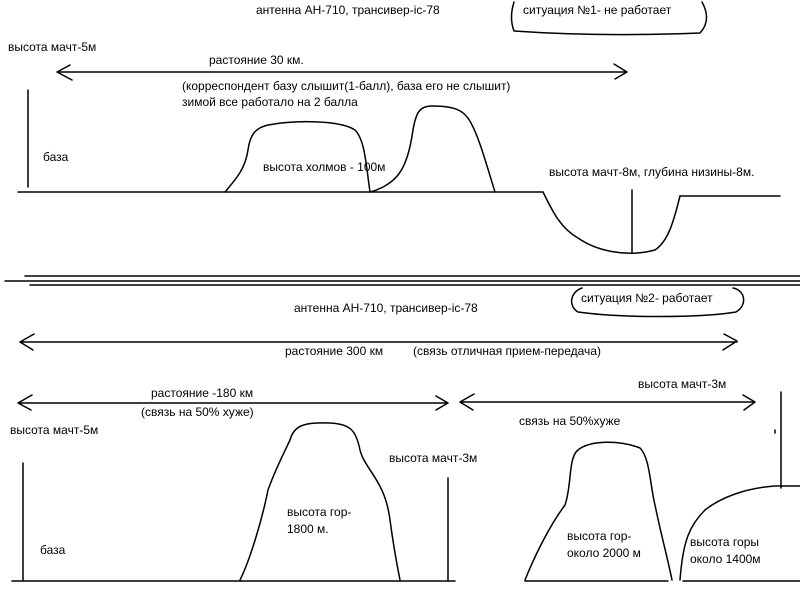 Image resolution: width=800 pixels, height=600 pixels. I want to click on situation2-distance-total-label: растояние 300 км, so click(334, 351).